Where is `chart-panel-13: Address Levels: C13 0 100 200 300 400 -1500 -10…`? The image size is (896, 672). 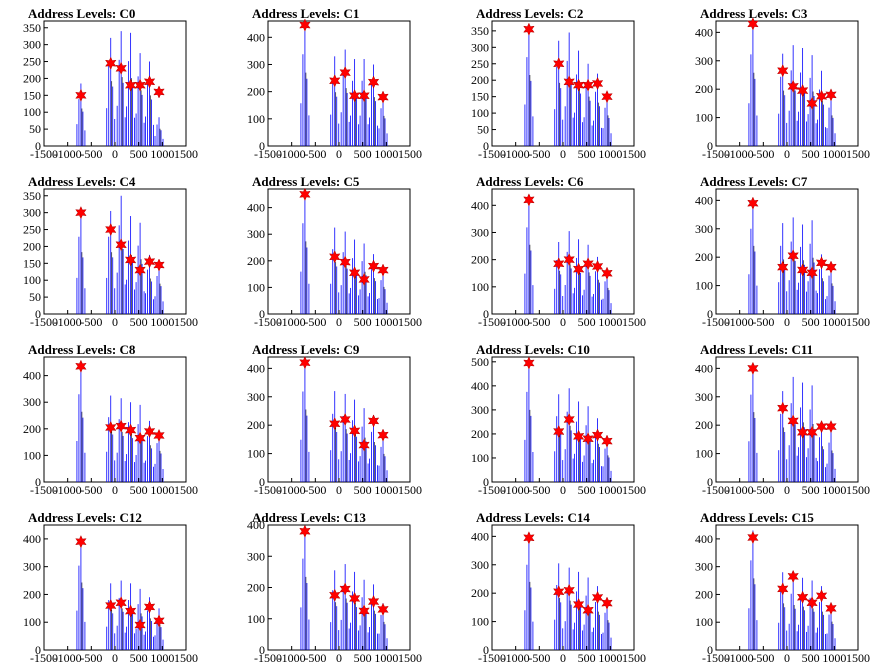 chart-panel-13: Address Levels: C13 0 100 200 300 400 -1500 -10… is located at coordinates (336, 588).